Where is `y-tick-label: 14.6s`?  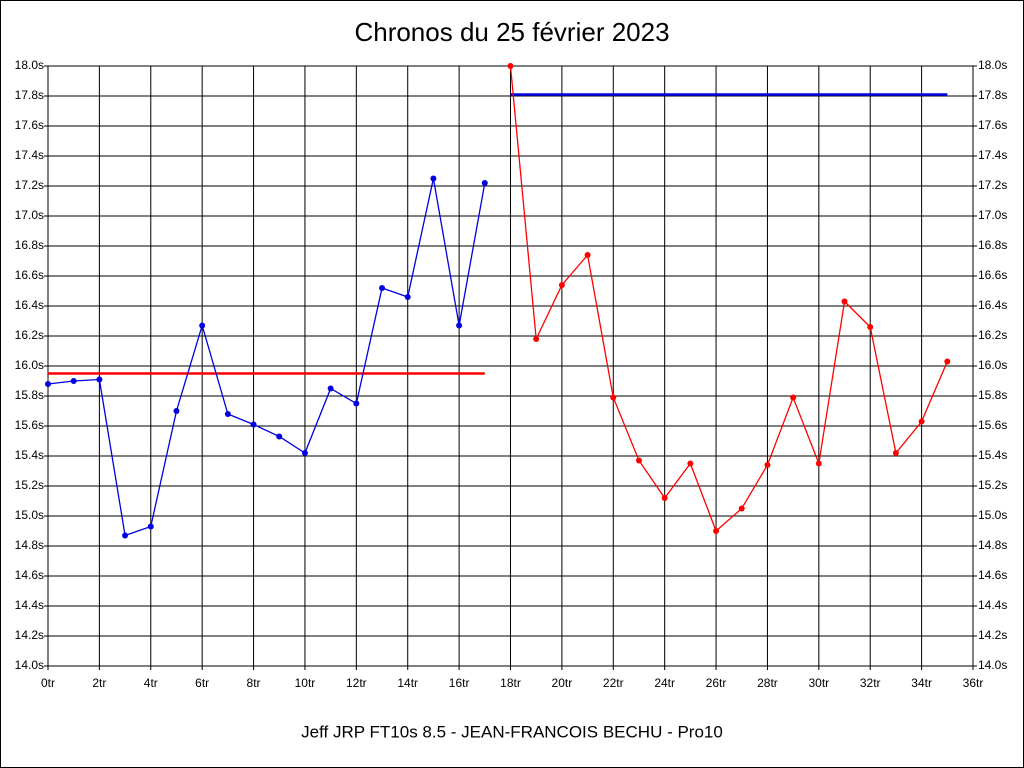 y-tick-label: 14.6s is located at coordinates (29, 575).